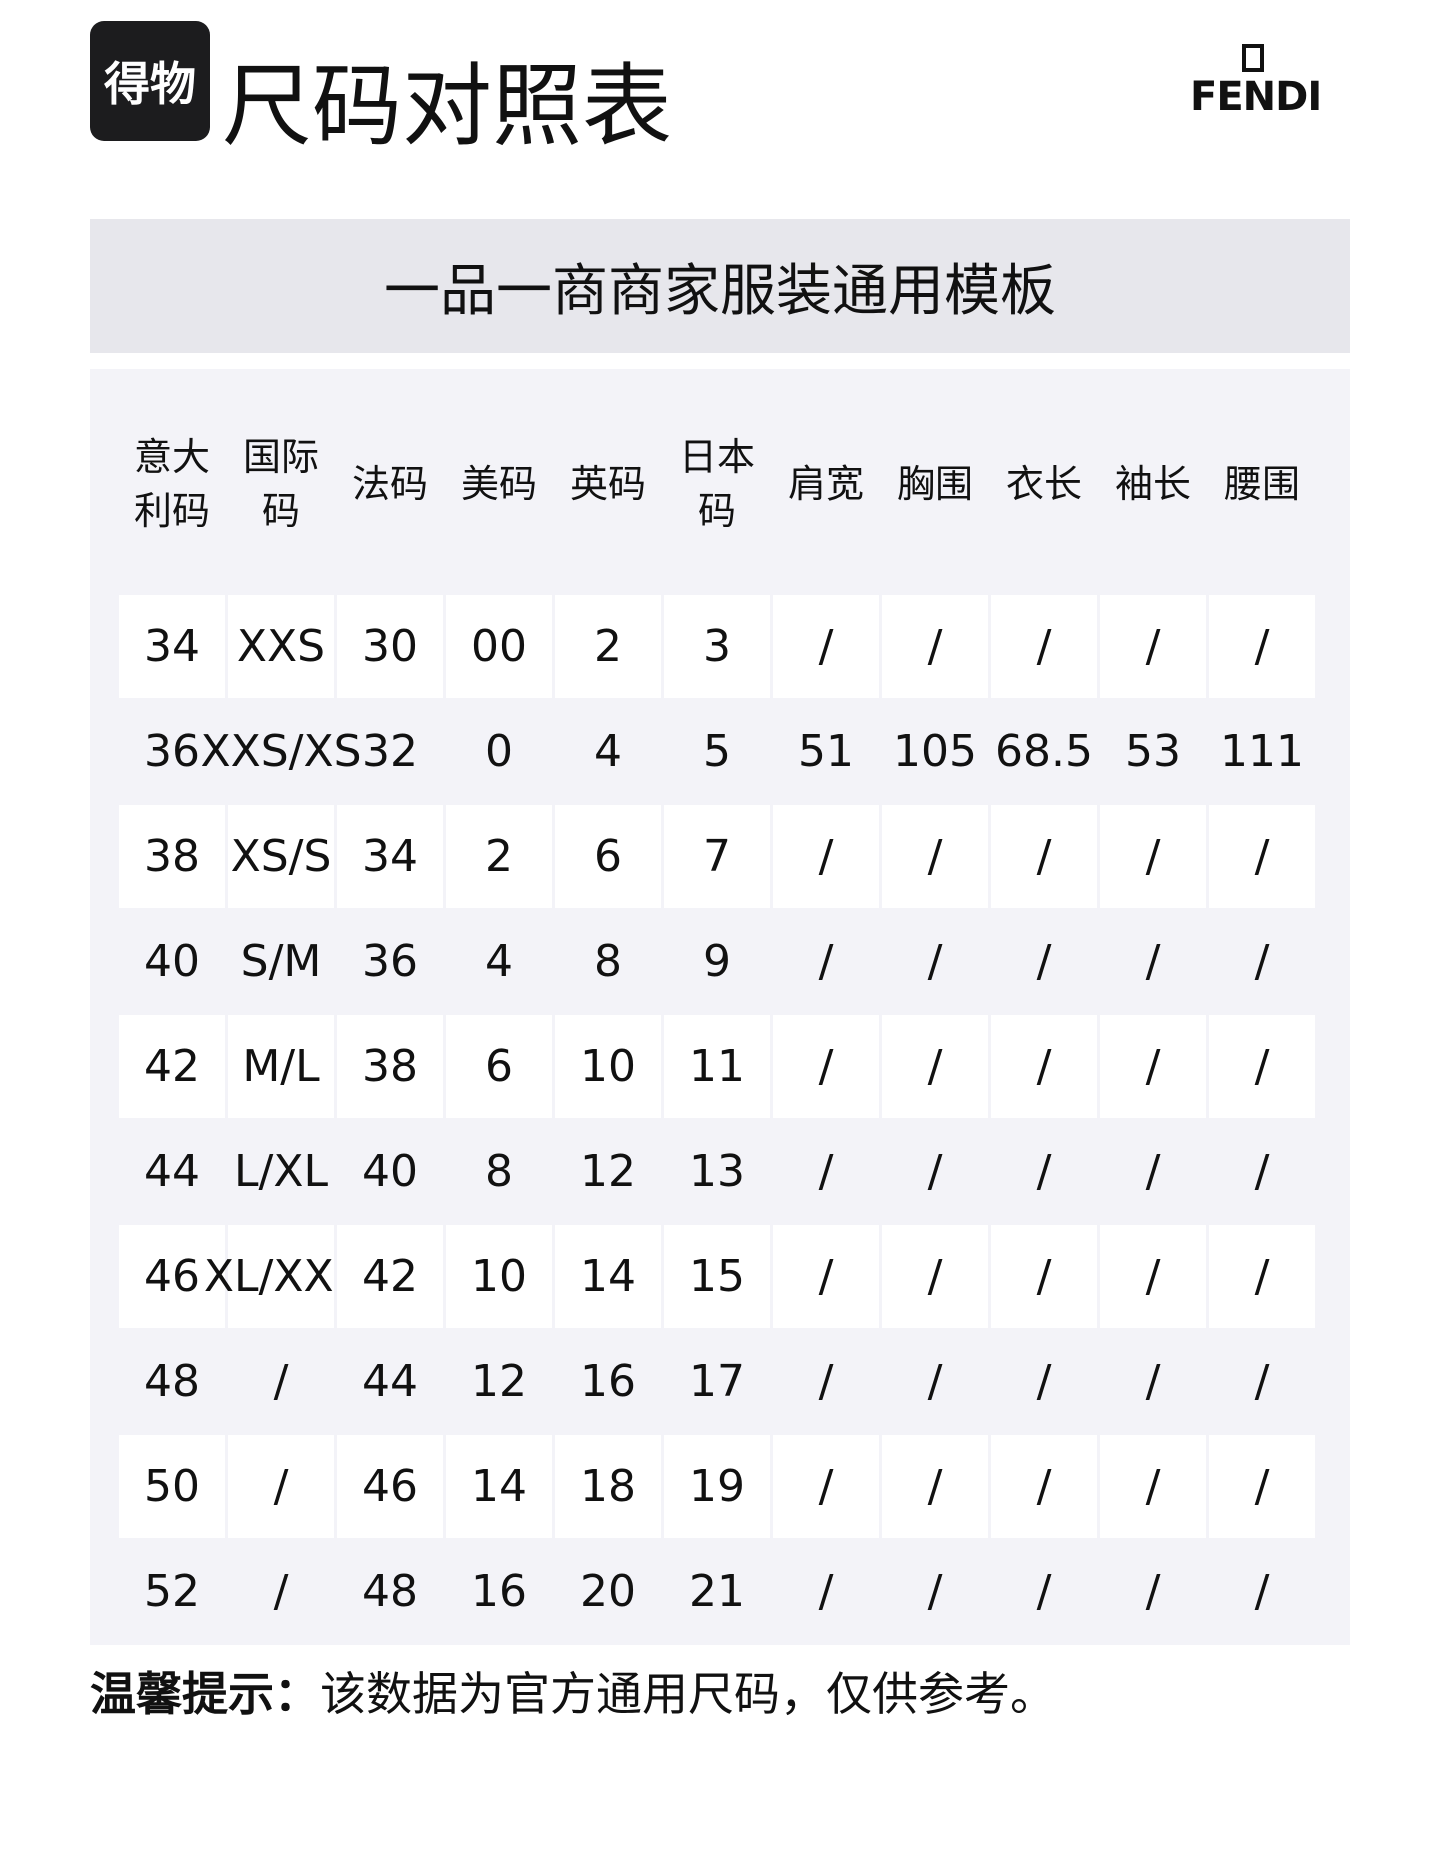  Describe the element at coordinates (281, 856) in the screenshot. I see `table-cell: XS/S` at that location.